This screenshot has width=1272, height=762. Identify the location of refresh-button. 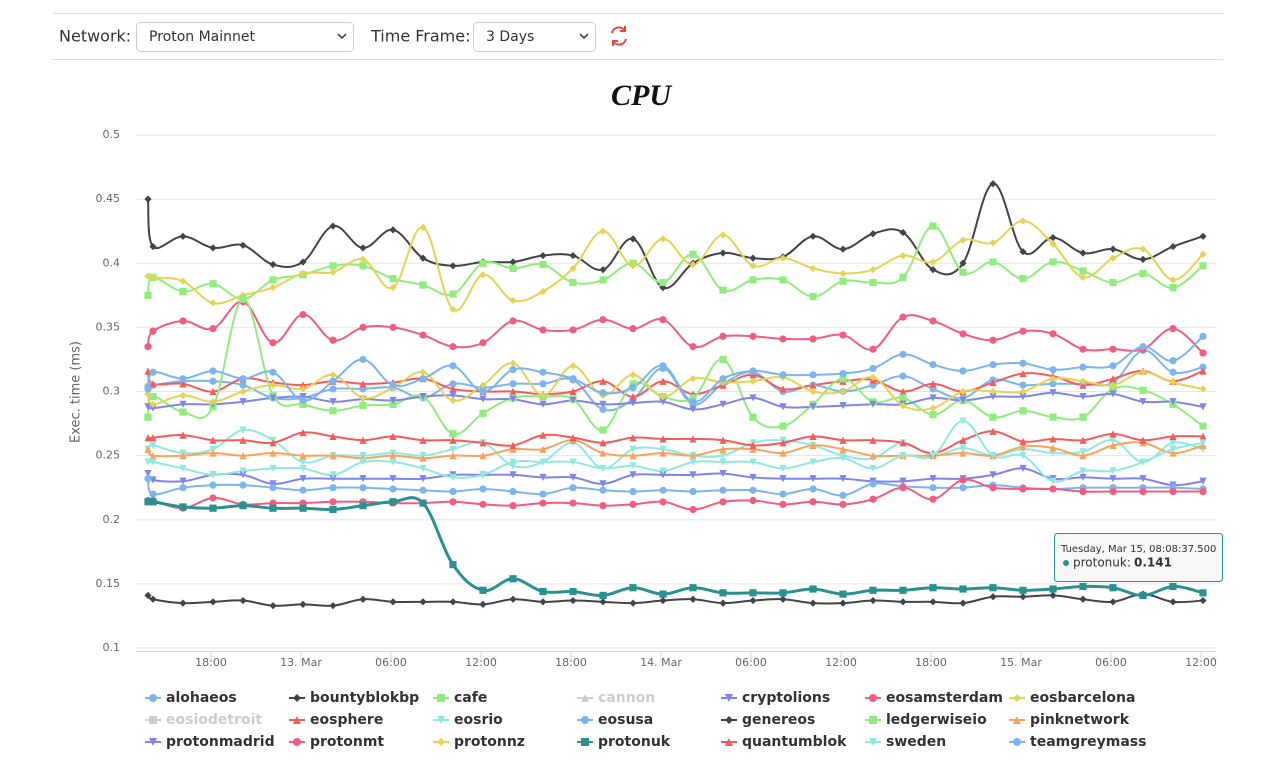
(619, 36).